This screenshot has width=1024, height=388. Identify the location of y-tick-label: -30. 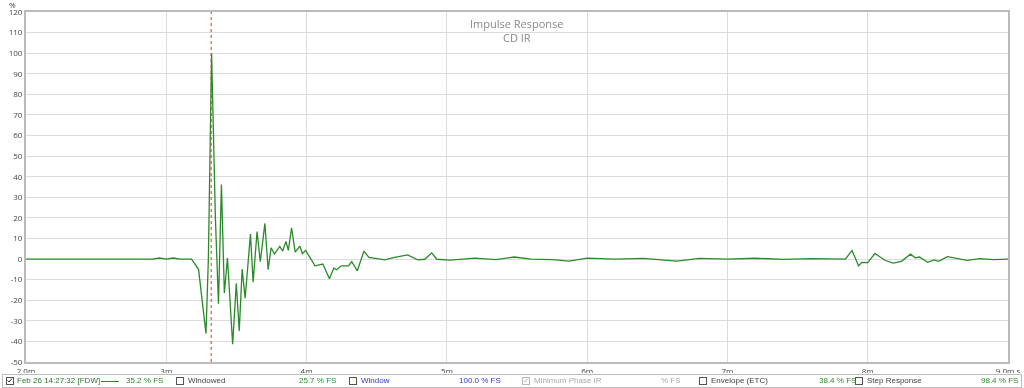
(16, 320).